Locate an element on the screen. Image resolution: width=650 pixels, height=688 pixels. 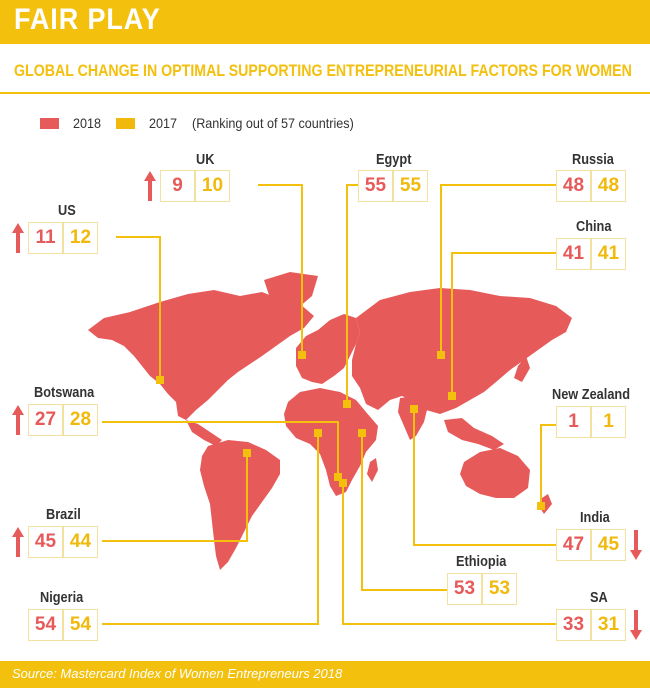
rank-2017-china: 41 is located at coordinates (608, 254).